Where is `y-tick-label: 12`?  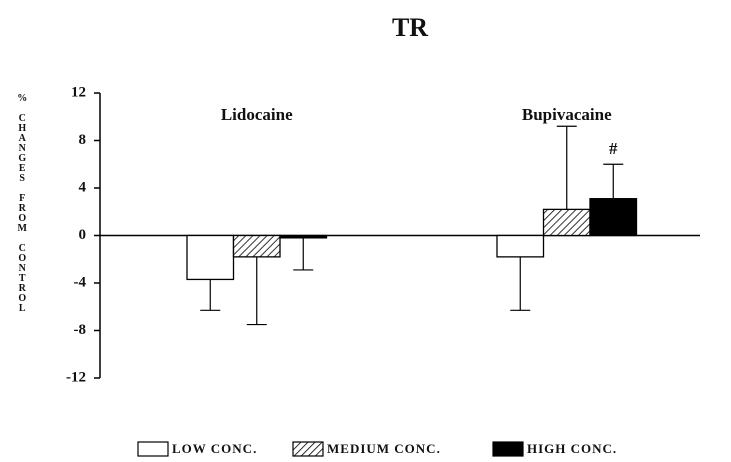
y-tick-label: 12 is located at coordinates (78, 92).